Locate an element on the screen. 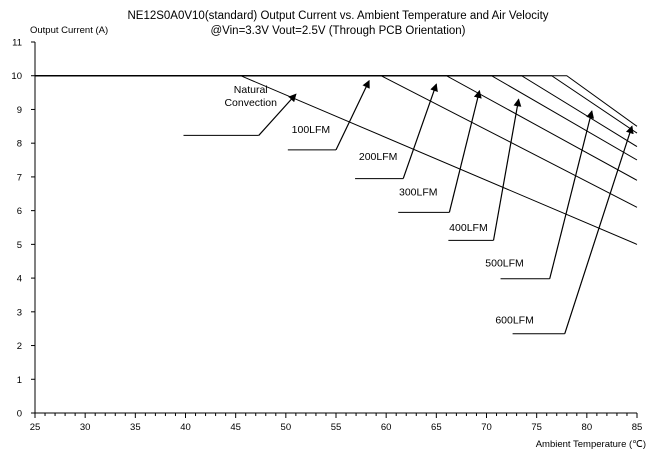  annotation-label: Natural Convection is located at coordinates (250, 96).